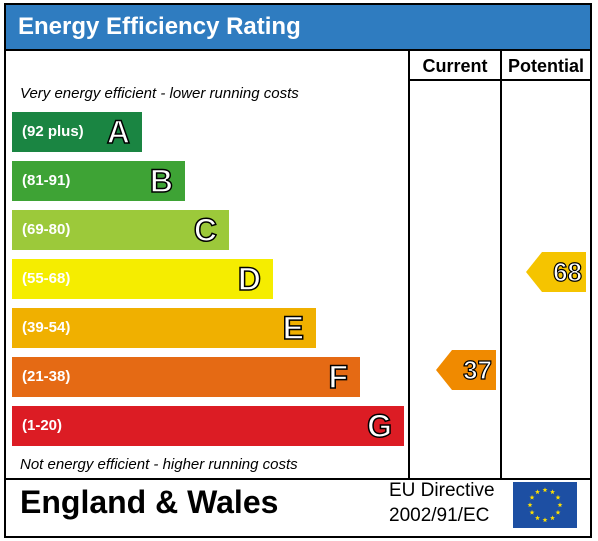 The height and width of the screenshot is (541, 598). I want to click on chart-title: Energy Efficiency Rating, so click(298, 27).